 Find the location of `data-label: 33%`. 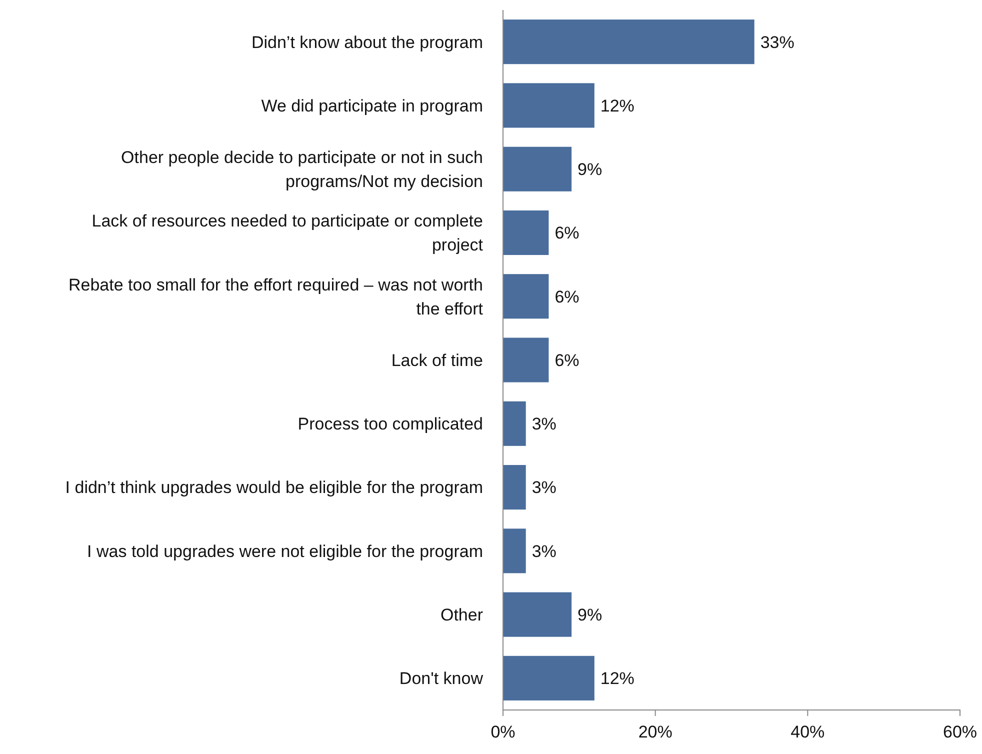

data-label: 33% is located at coordinates (777, 42).